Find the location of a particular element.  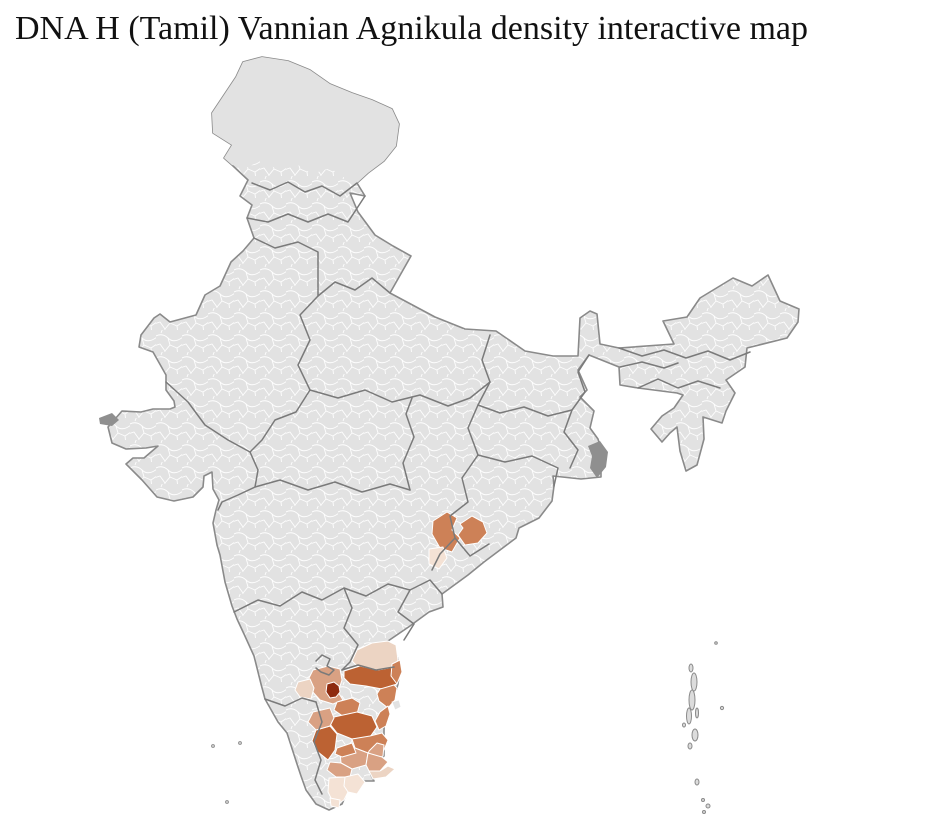

smooth-territory is located at coordinates (305, 120).